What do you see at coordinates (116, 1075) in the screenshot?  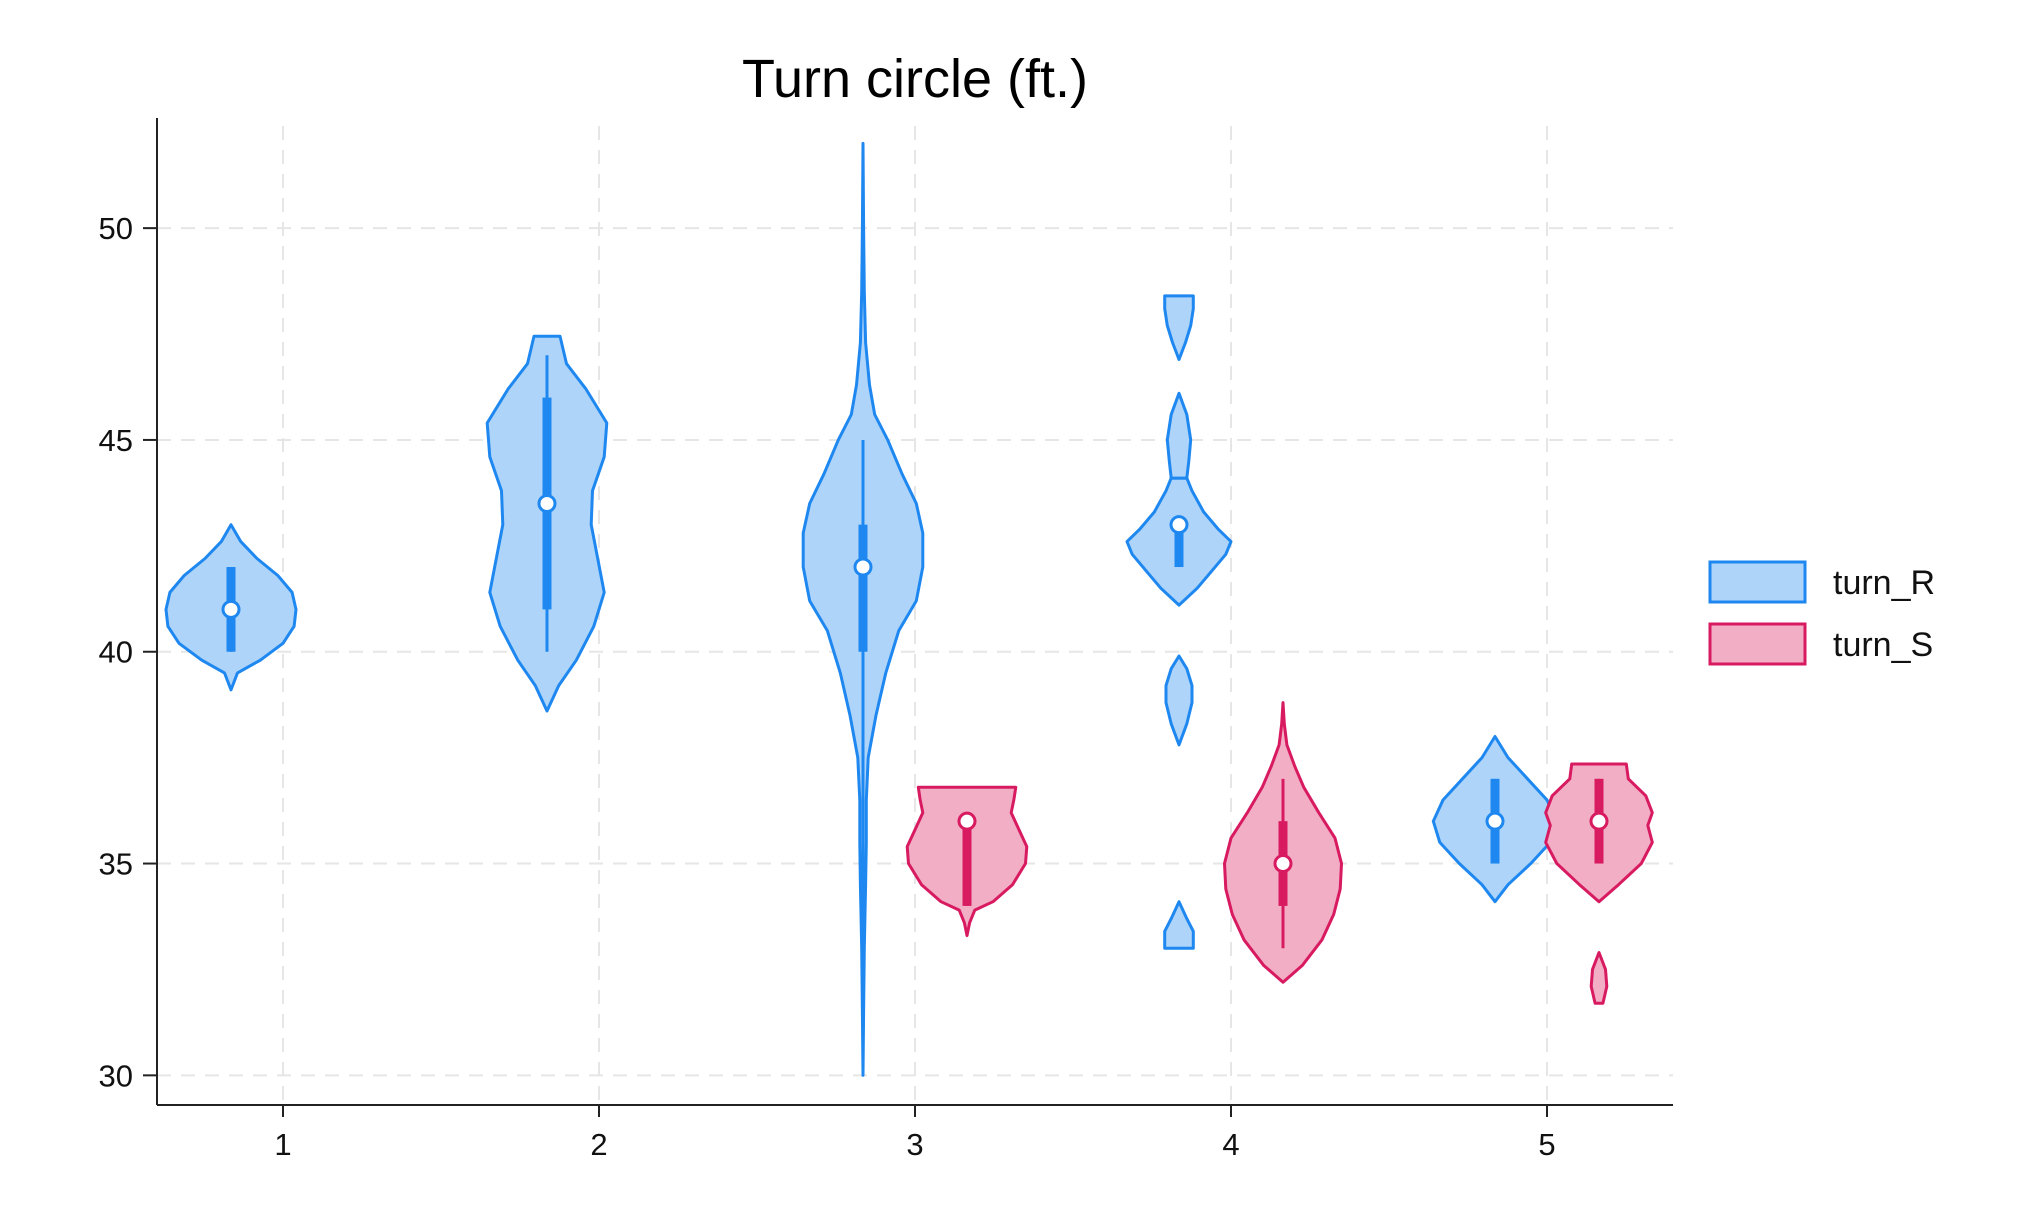 I see `y-tick-label: 30` at bounding box center [116, 1075].